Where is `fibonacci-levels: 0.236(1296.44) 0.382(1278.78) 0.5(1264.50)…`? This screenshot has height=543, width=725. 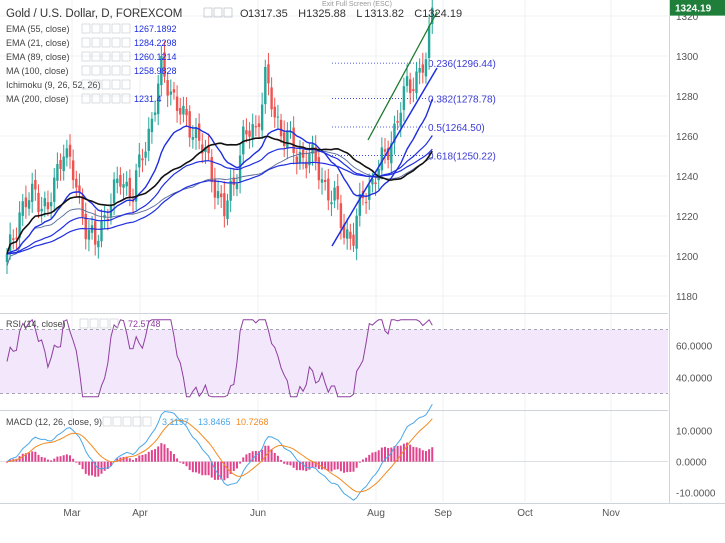
fibonacci-levels: 0.236(1296.44) 0.382(1278.78) 0.5(1264.50)… is located at coordinates (414, 111).